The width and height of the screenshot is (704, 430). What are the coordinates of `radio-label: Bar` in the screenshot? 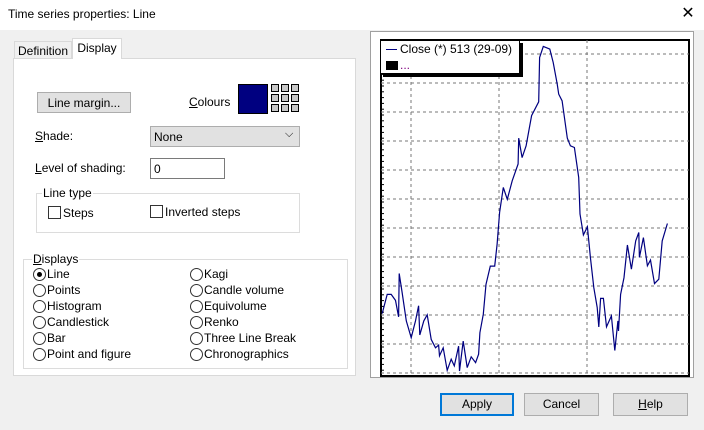 It's located at (56, 338).